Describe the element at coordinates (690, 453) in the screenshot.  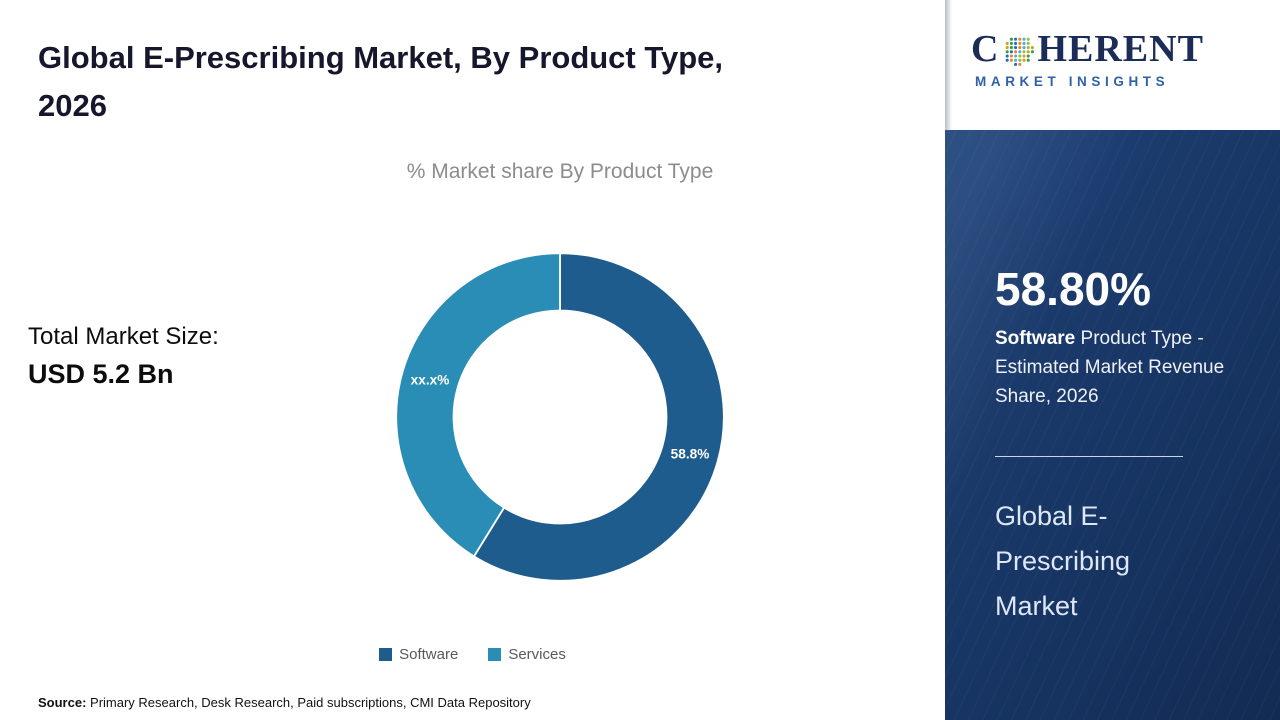
I see `slice-label-software: 58.8%` at that location.